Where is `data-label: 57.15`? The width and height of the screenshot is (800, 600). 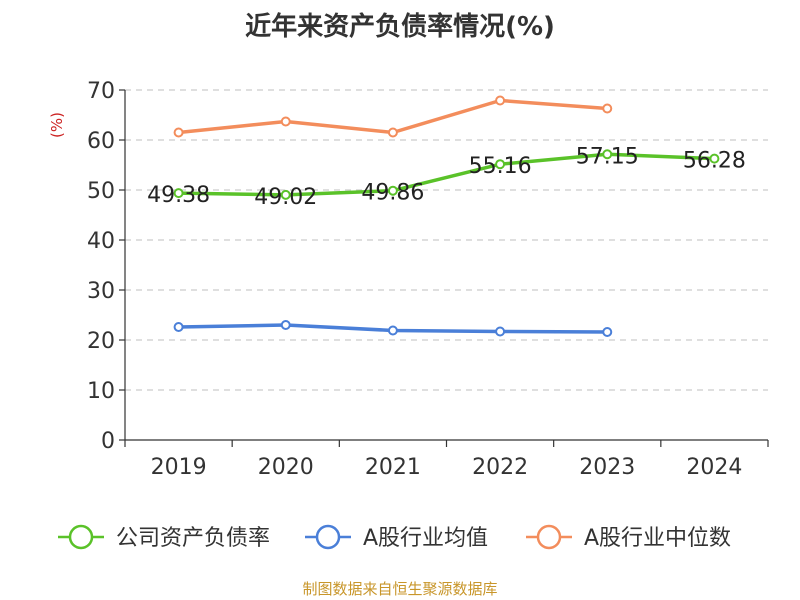 data-label: 57.15 is located at coordinates (607, 156).